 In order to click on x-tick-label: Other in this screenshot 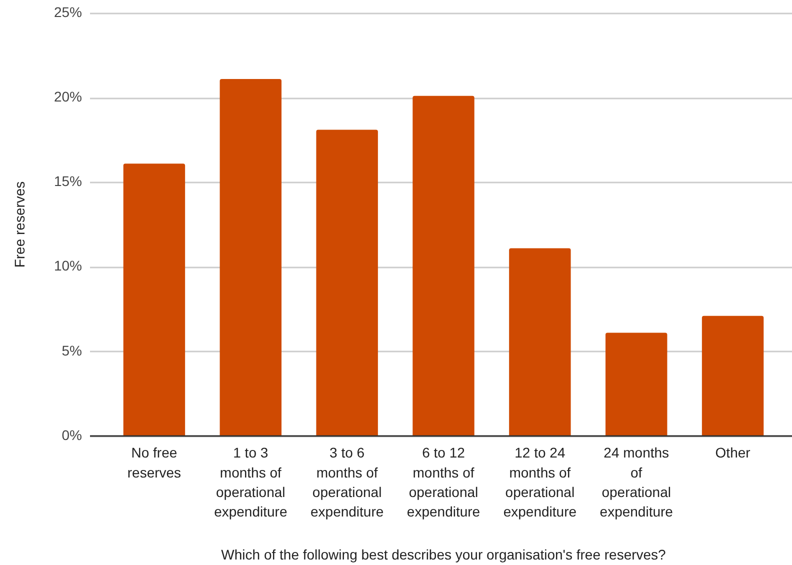, I will do `click(733, 452)`.